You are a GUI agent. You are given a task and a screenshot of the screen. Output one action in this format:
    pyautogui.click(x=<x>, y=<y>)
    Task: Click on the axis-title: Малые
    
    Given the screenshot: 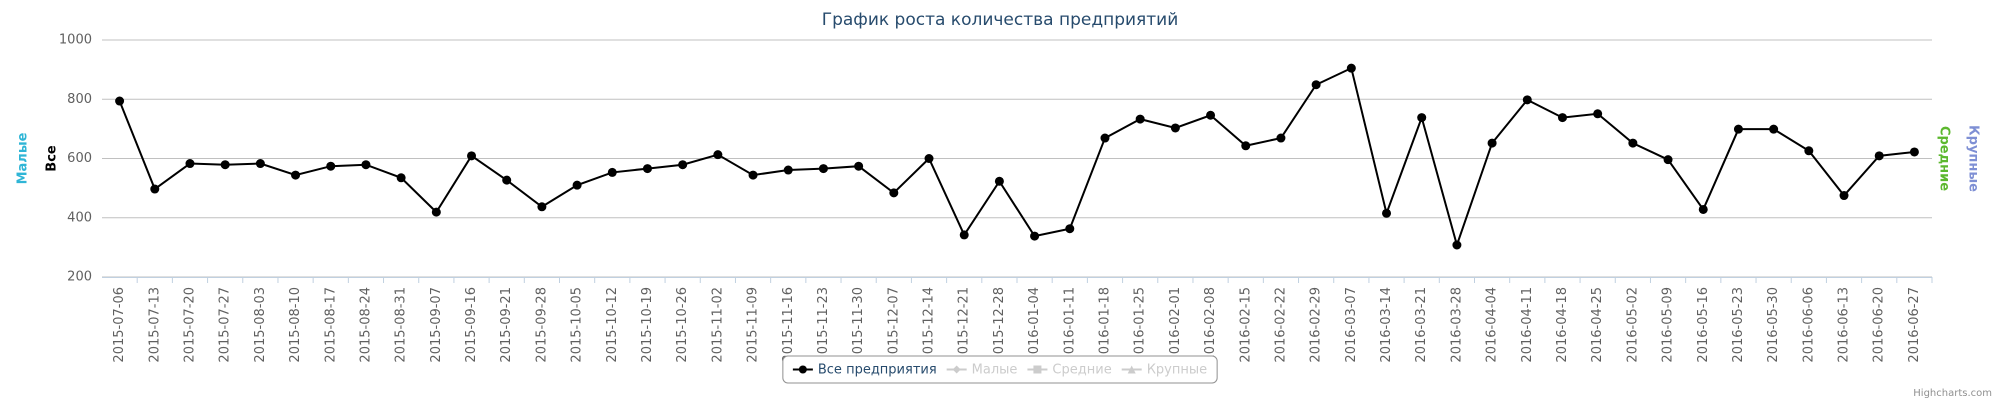 What is the action you would take?
    pyautogui.click(x=23, y=158)
    